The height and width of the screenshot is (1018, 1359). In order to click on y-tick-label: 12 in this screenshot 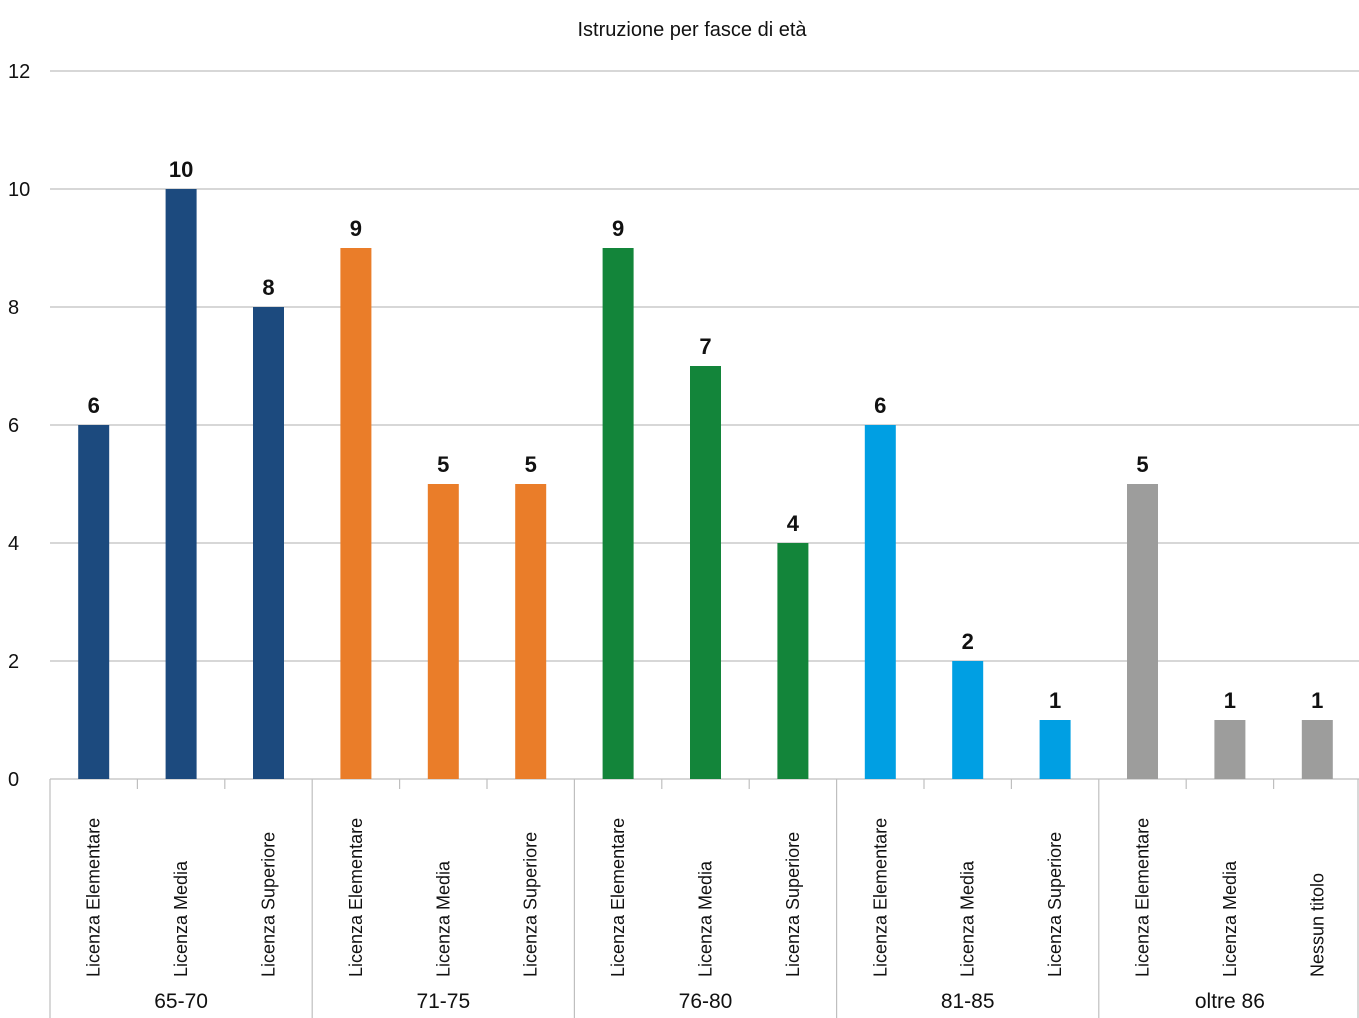, I will do `click(19, 72)`.